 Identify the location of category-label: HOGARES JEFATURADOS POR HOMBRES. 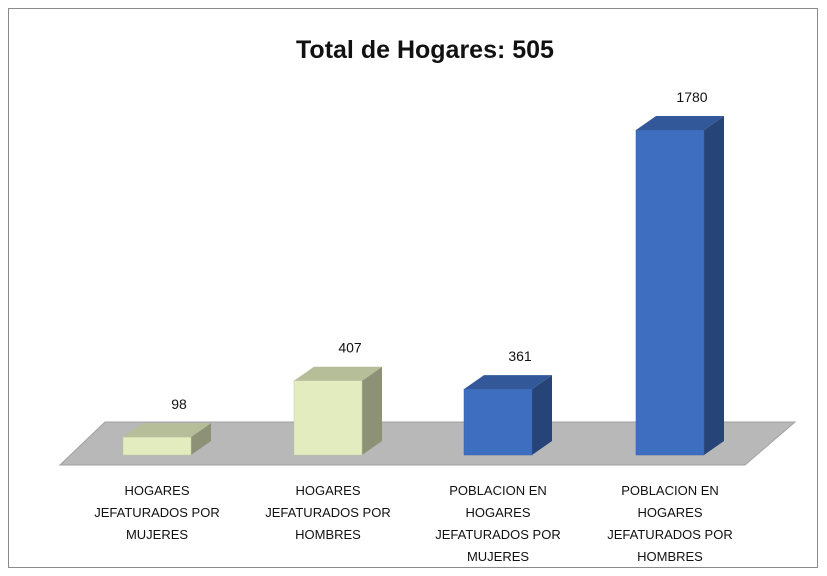
(328, 512).